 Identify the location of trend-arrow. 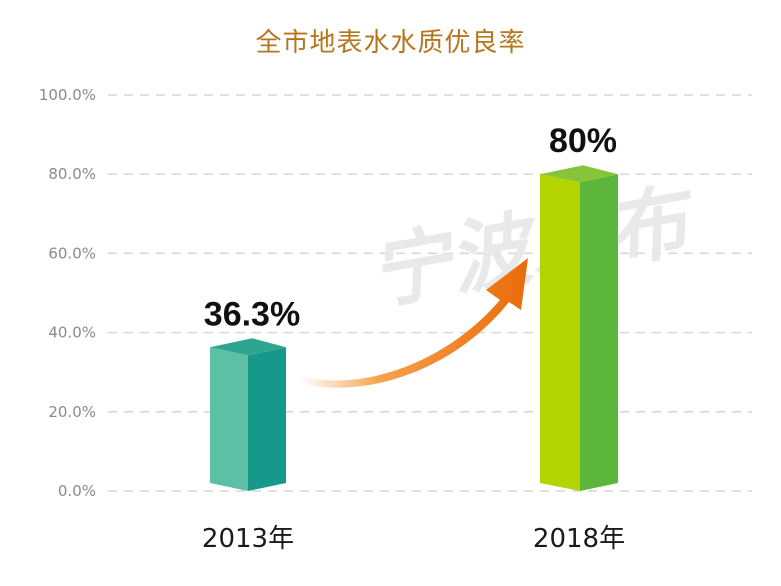
(414, 323).